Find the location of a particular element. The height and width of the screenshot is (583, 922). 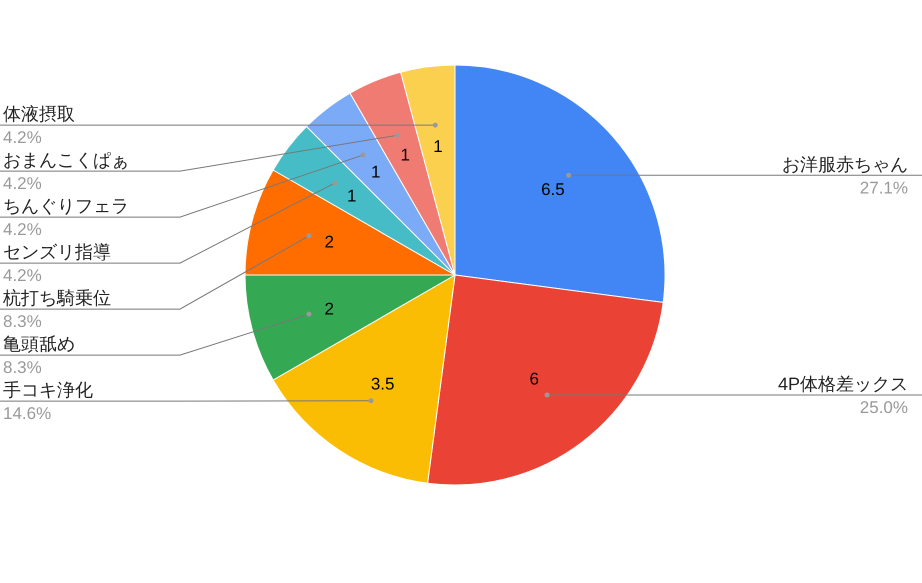

data-label: 6 is located at coordinates (534, 378).